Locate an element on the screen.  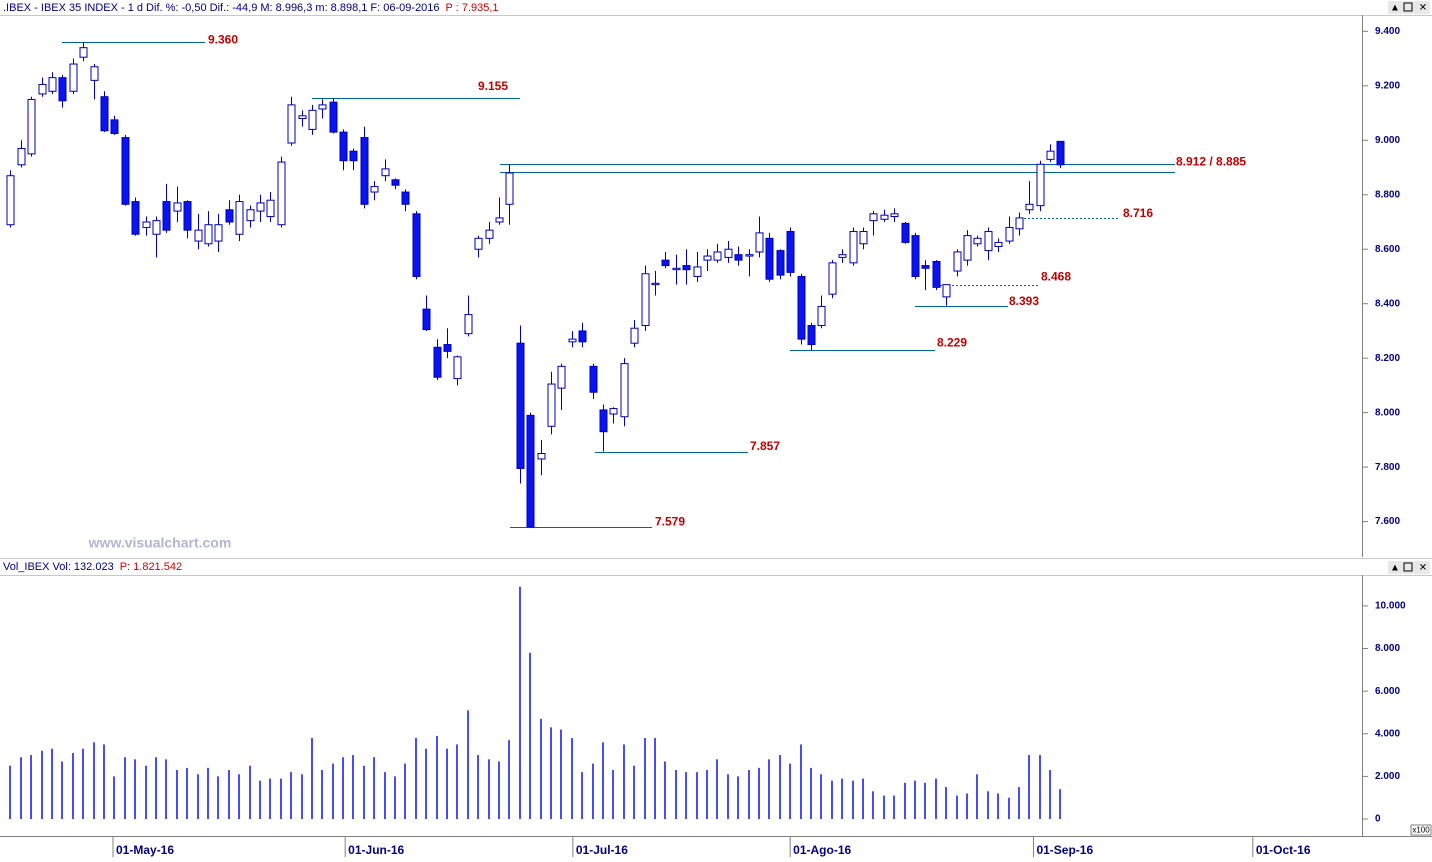
annotation-label: 8.912 / 8.885 is located at coordinates (1211, 161).